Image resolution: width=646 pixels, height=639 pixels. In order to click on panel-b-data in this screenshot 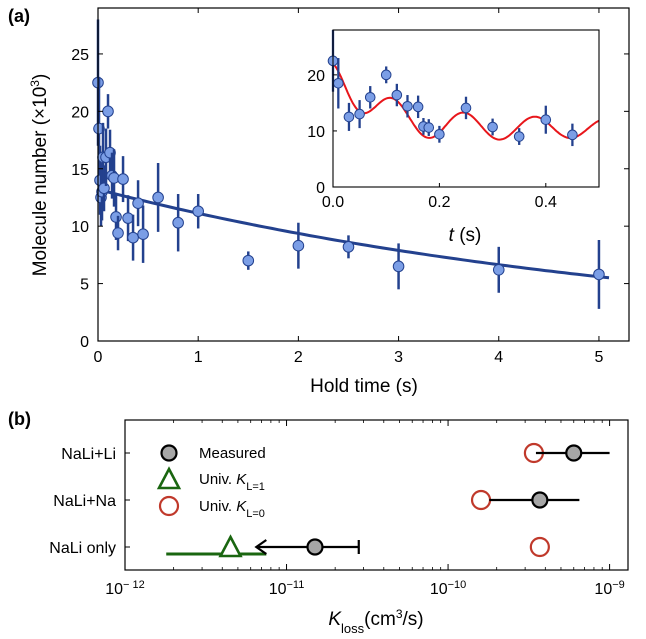, I will do `click(388, 500)`.